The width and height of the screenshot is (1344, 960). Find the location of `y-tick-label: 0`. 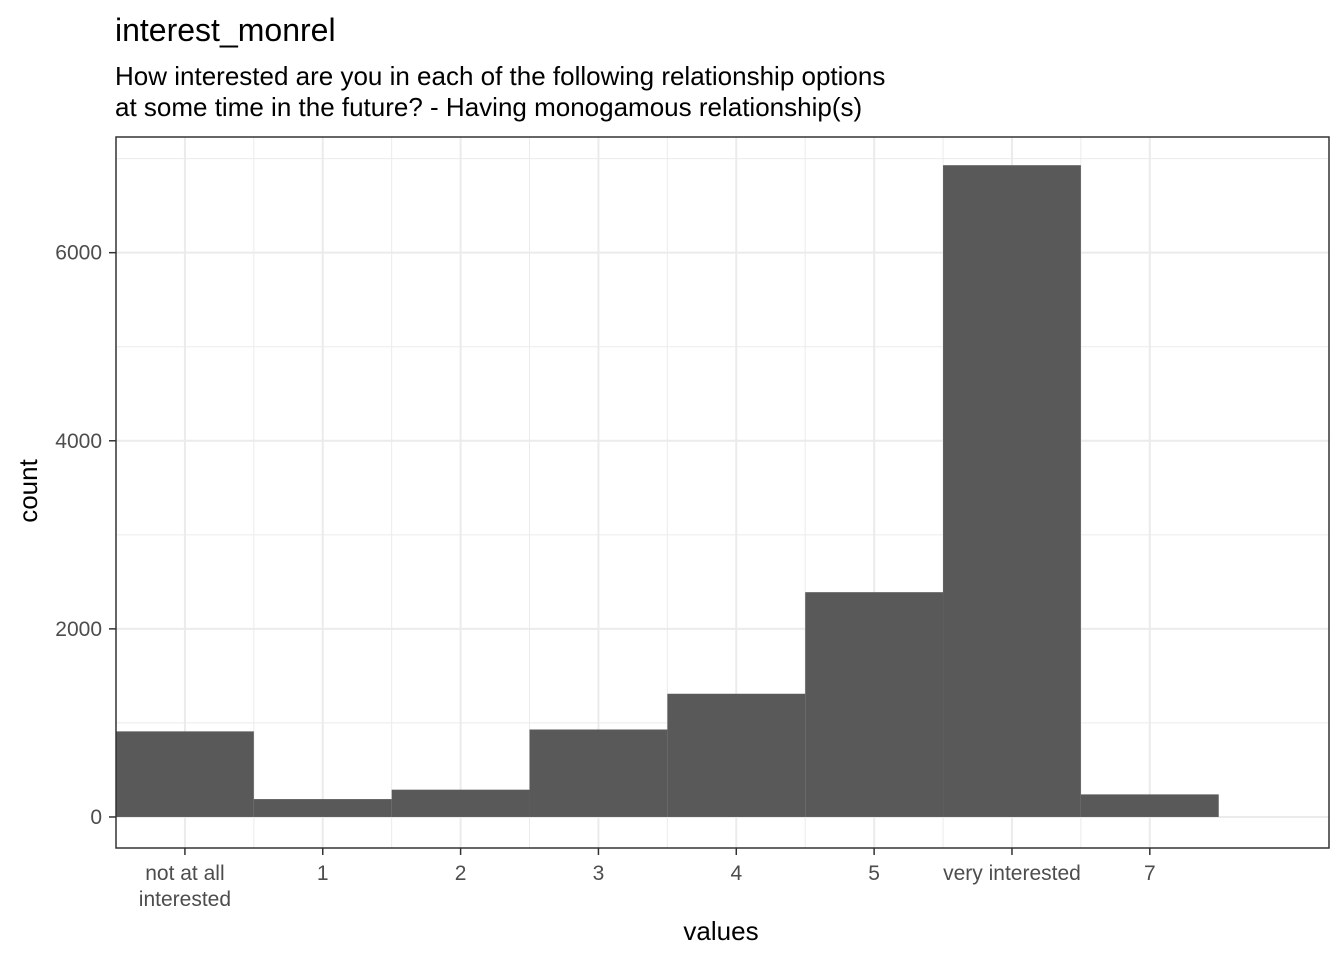

y-tick-label: 0 is located at coordinates (96, 817).